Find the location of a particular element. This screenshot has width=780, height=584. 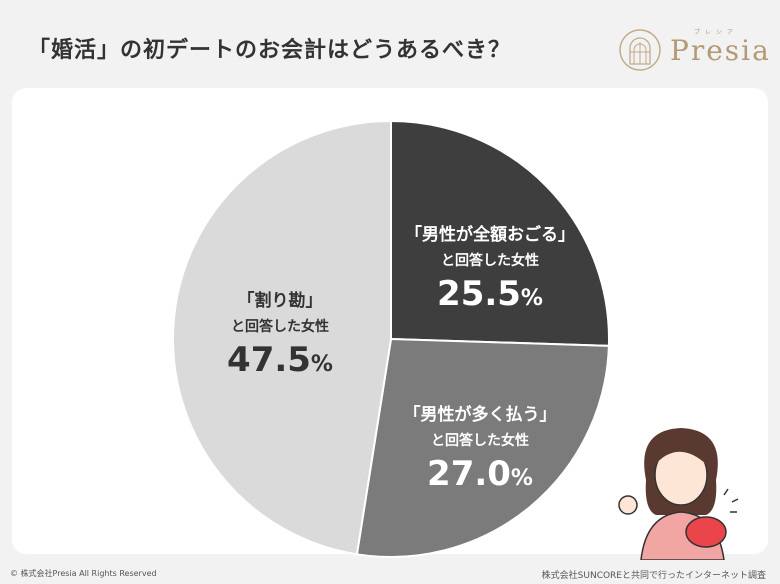

logo-kana: プレシア is located at coordinates (716, 32).